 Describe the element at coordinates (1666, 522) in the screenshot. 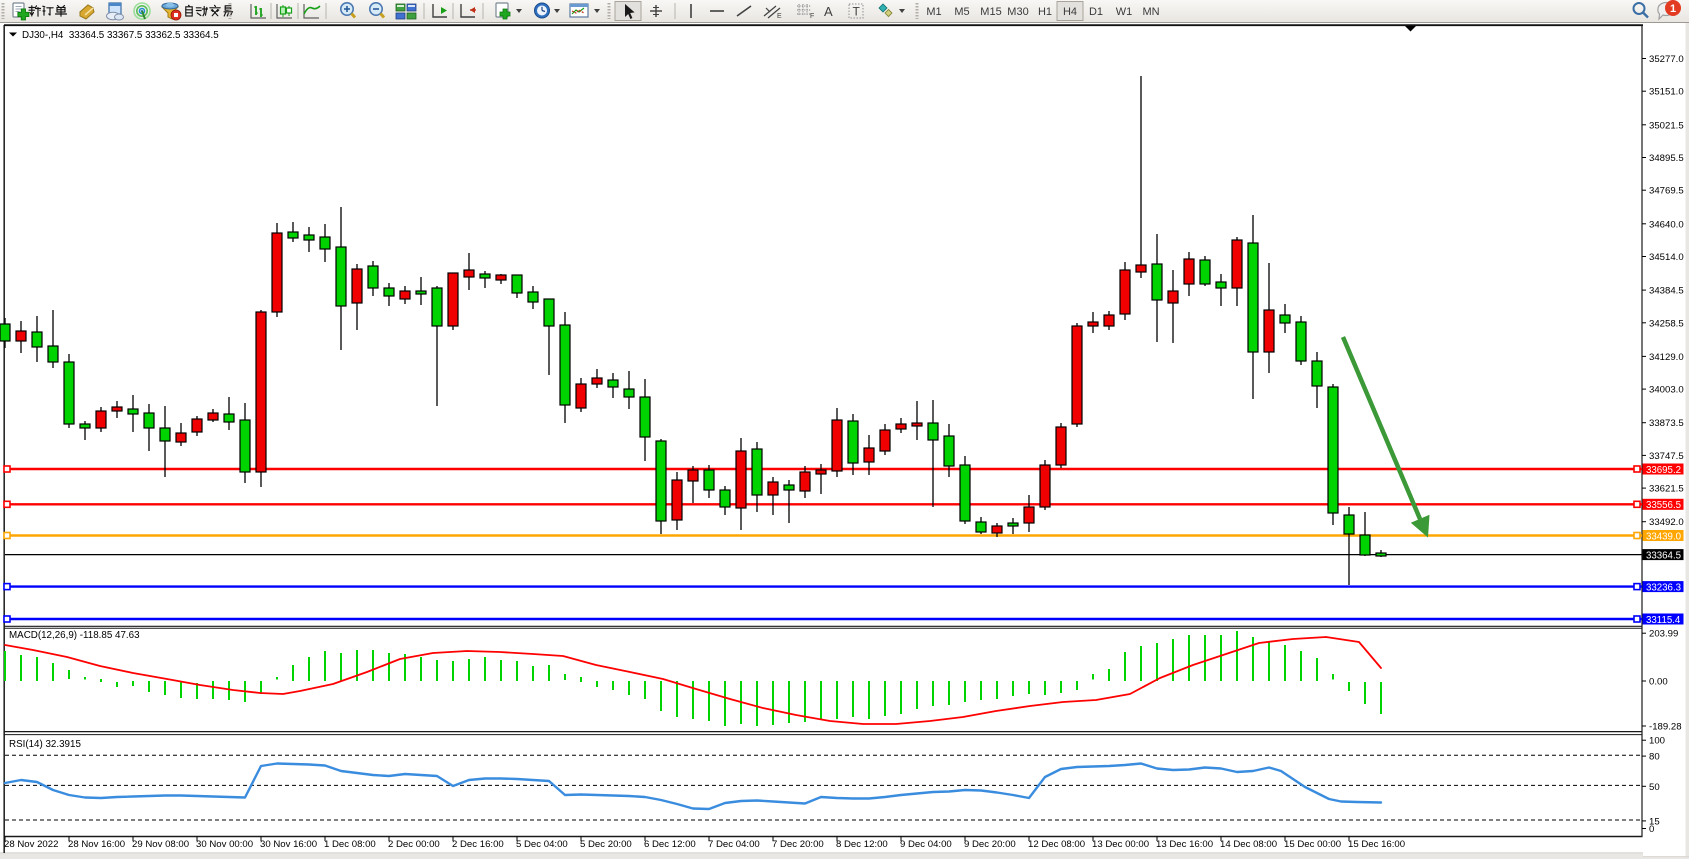

I see `svg-text: 33492.0` at that location.